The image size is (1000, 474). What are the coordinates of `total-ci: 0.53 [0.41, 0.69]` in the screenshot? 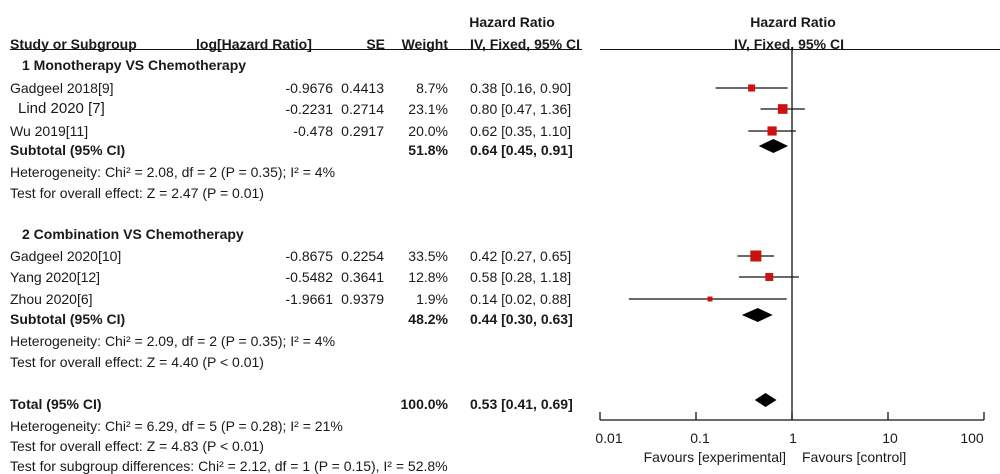 It's located at (521, 404).